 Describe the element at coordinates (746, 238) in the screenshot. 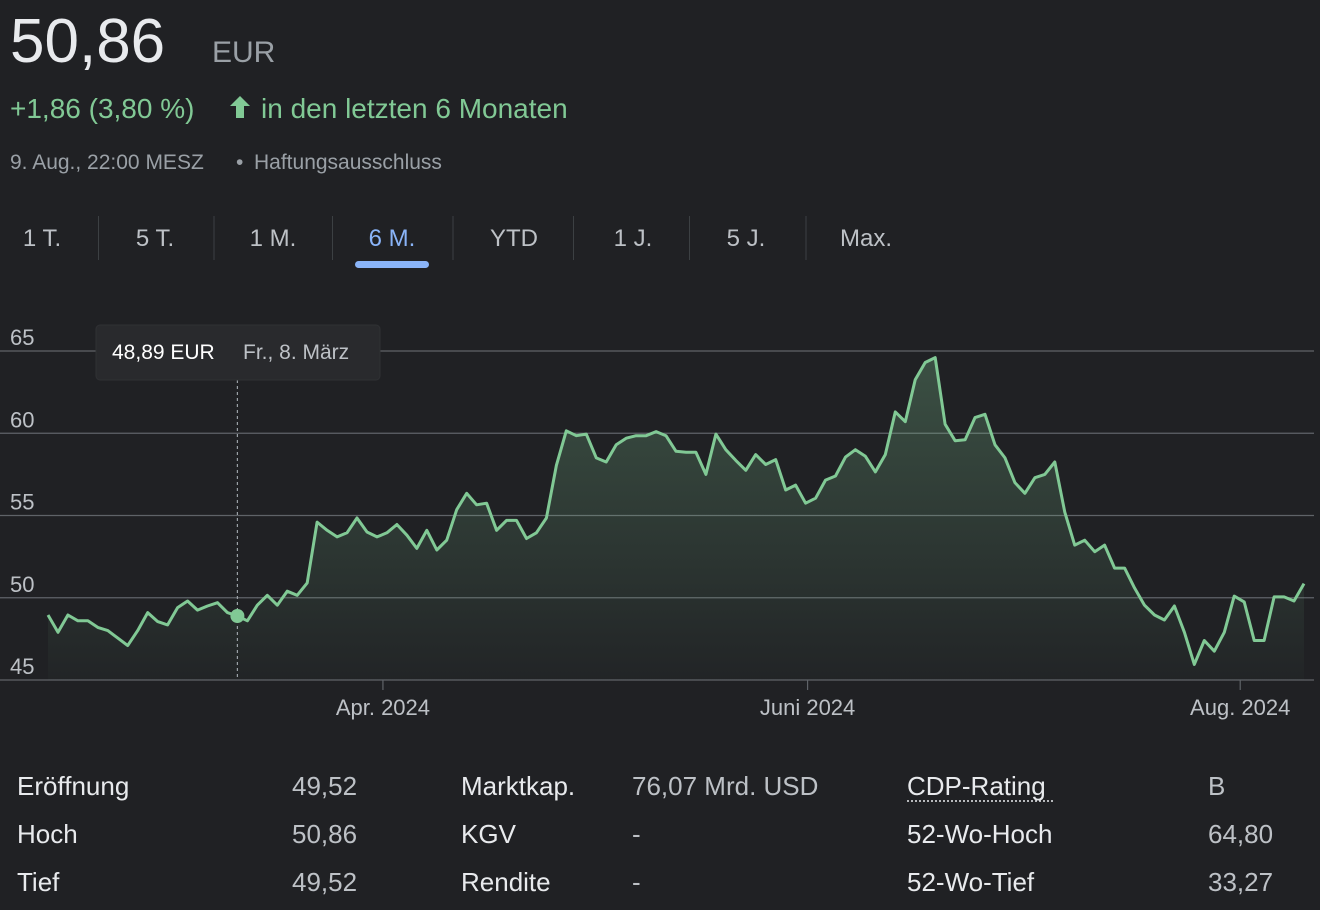

I see `range-tab: 5 J.` at that location.